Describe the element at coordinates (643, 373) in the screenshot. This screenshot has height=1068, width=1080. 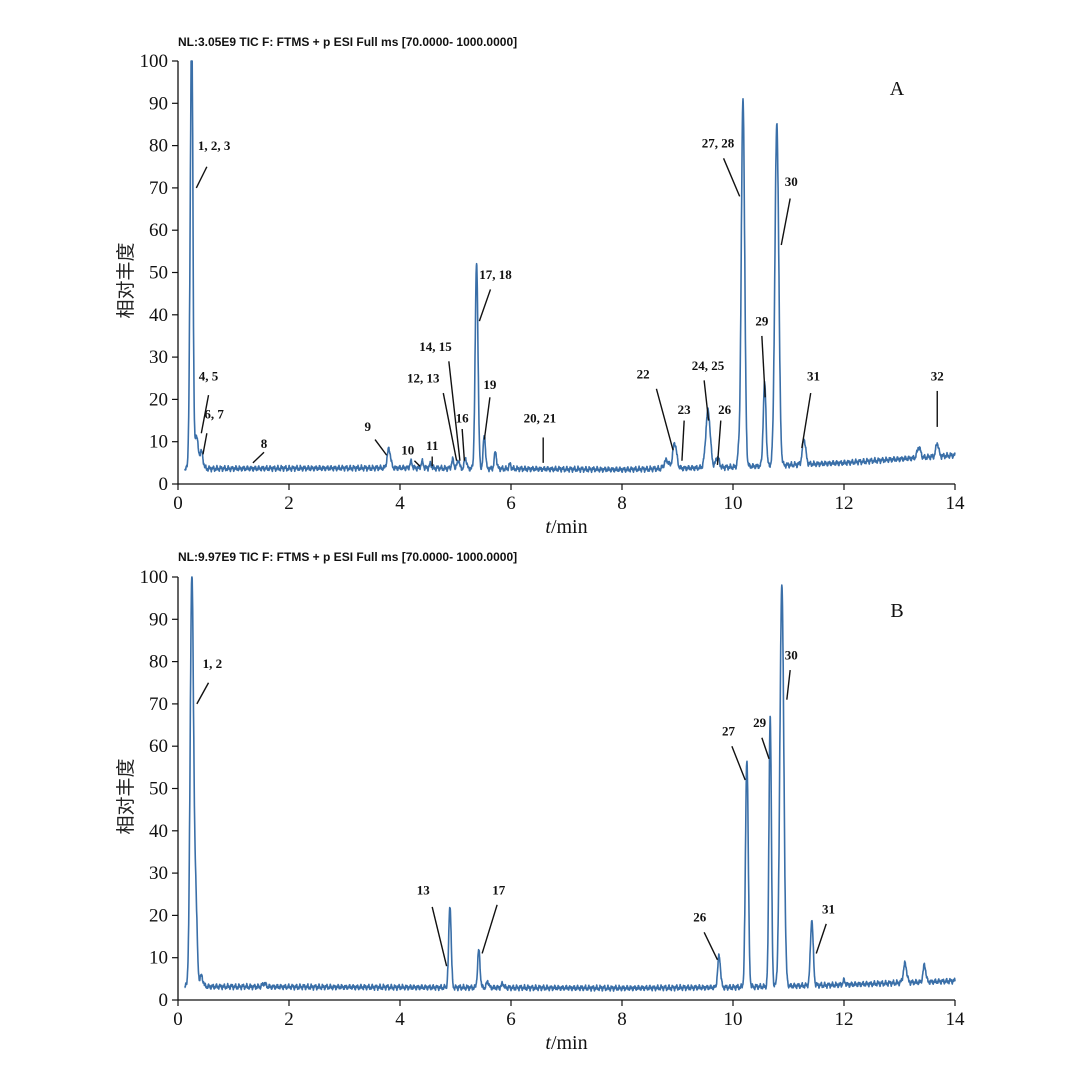
I see `peak-label: 22` at that location.